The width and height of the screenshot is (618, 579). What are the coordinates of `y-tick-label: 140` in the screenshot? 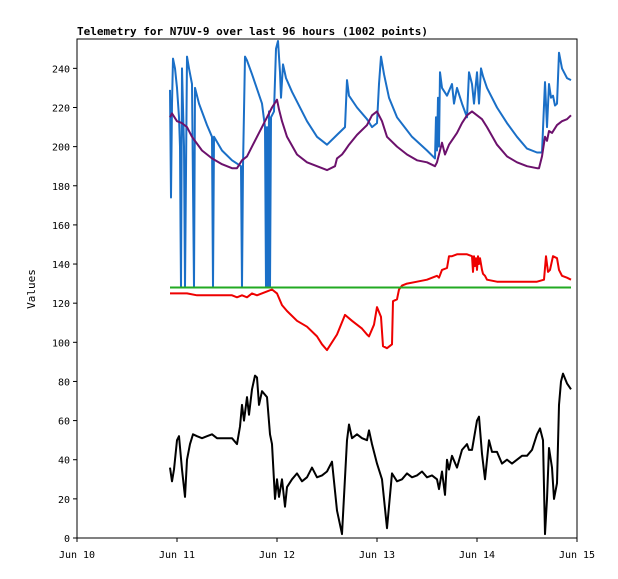 It's located at (61, 265).